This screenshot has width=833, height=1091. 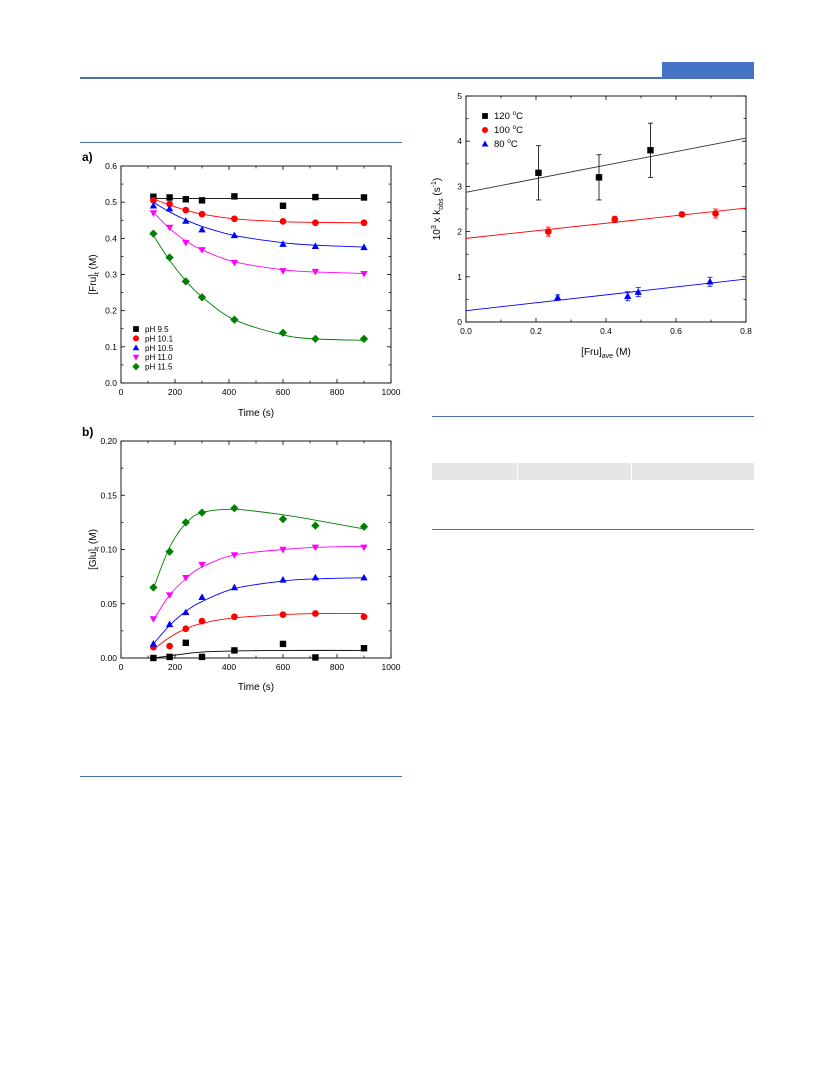 What do you see at coordinates (256, 413) in the screenshot?
I see `x-axis-label: Time (s)` at bounding box center [256, 413].